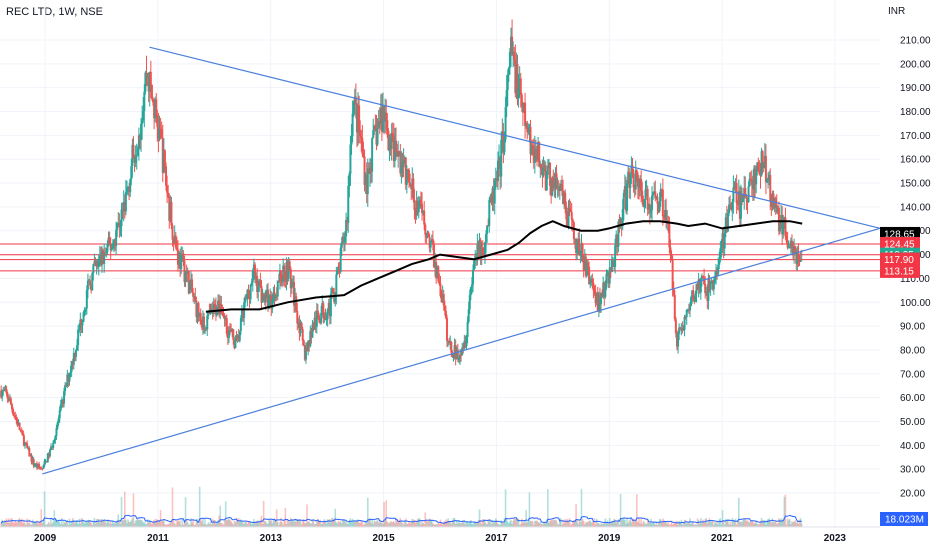  What do you see at coordinates (504, 266) in the screenshot?
I see `moving-average` at bounding box center [504, 266].